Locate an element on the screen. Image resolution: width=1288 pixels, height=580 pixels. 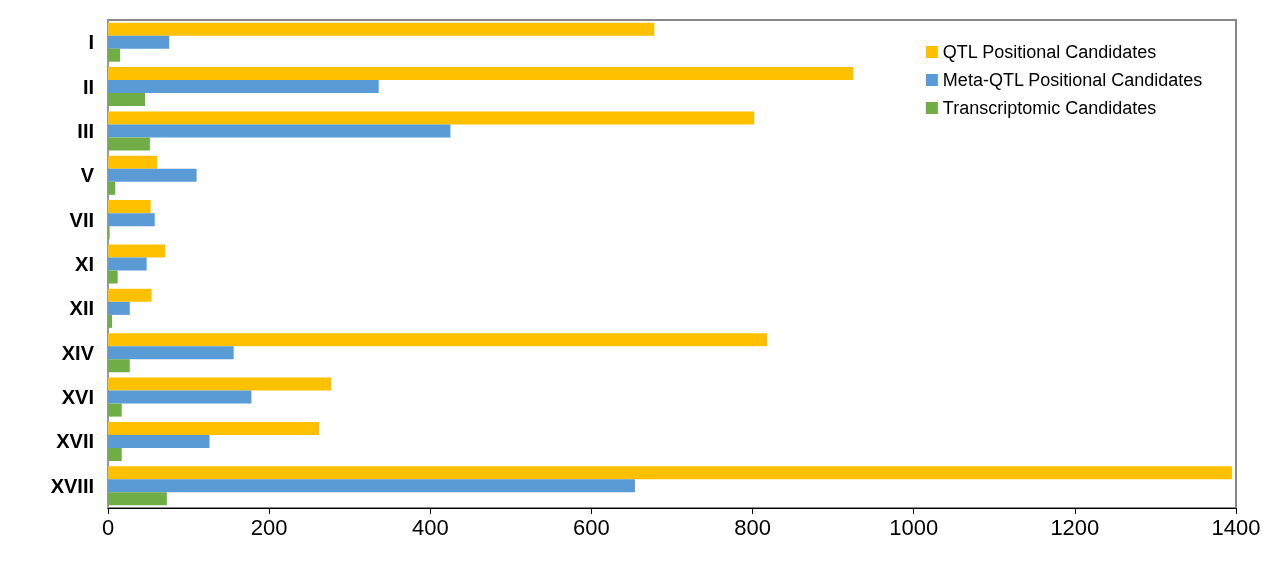
y-tick-label: XII is located at coordinates (81, 308).